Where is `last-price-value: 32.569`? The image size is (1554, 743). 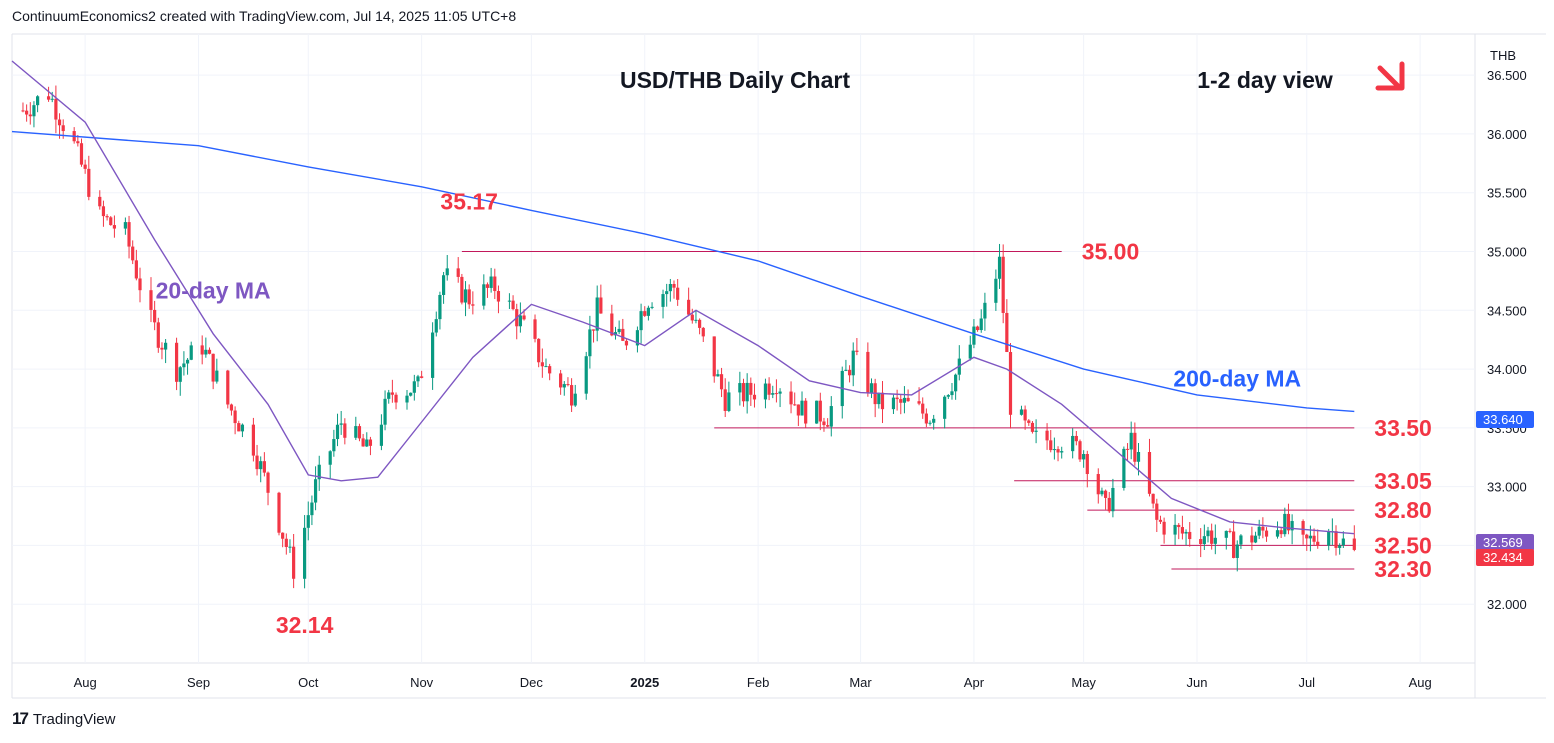
last-price-value: 32.569 is located at coordinates (1503, 542).